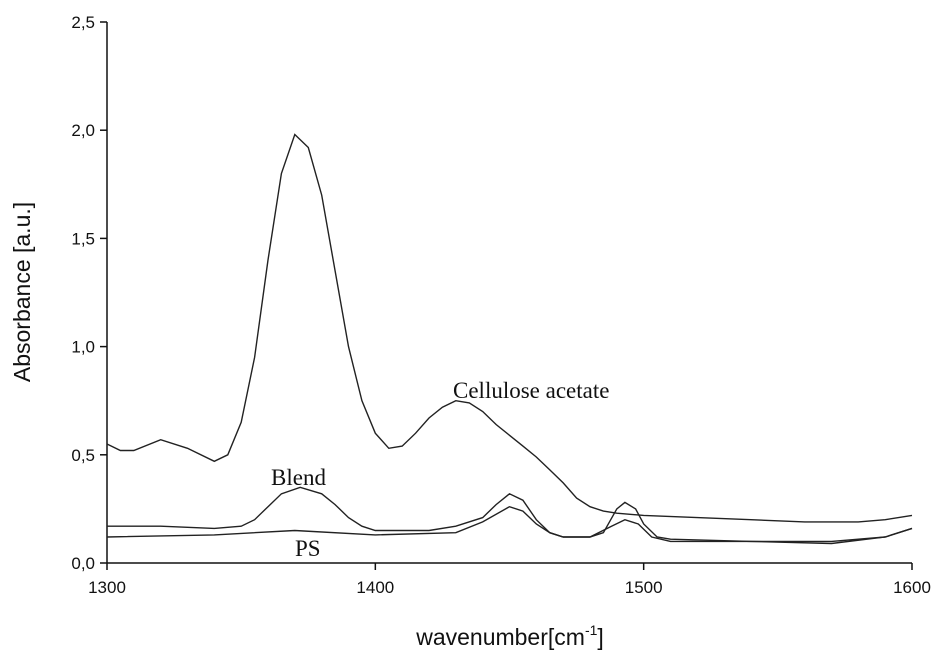  Describe the element at coordinates (298, 477) in the screenshot. I see `series-annotation: Blend` at that location.